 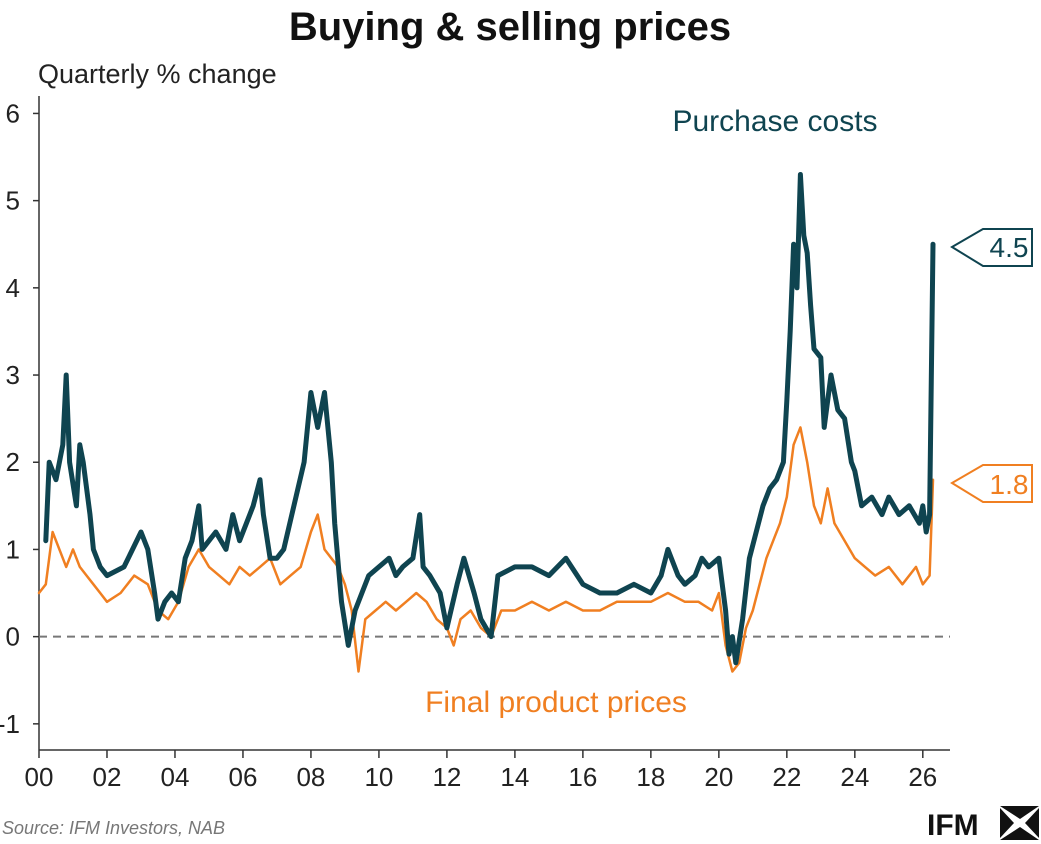 What do you see at coordinates (157, 74) in the screenshot?
I see `y-axis-label: Quarterly % change` at bounding box center [157, 74].